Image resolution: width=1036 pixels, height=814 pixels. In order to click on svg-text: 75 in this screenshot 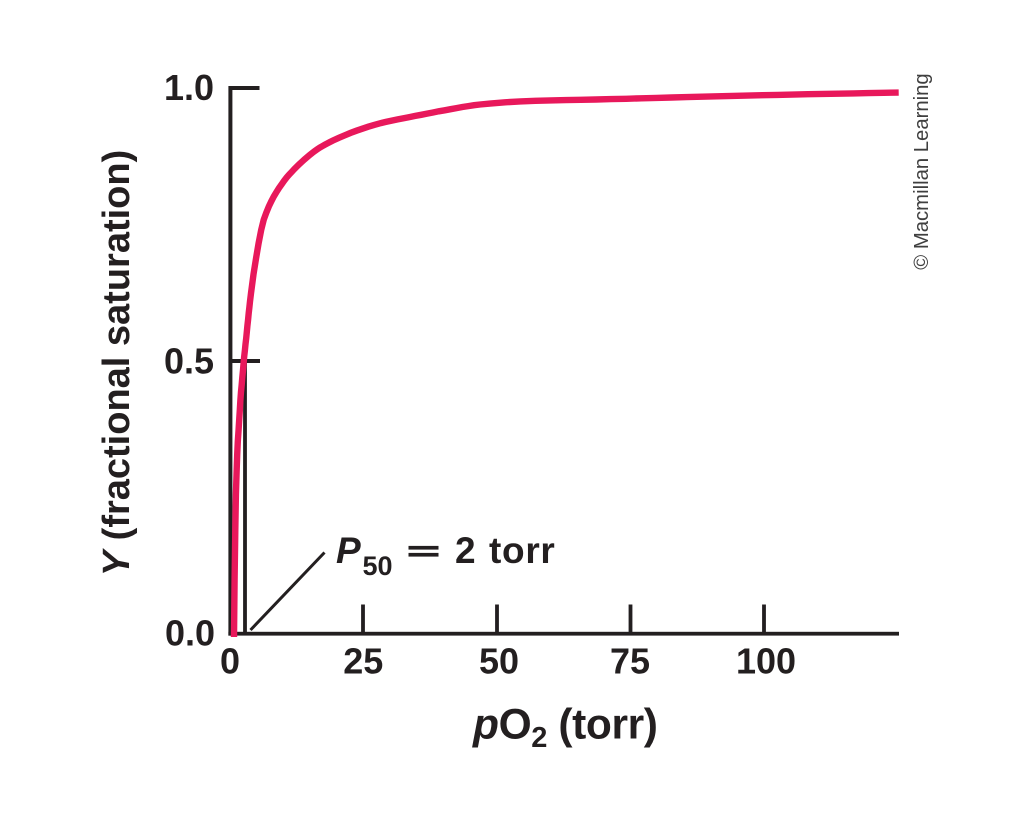, I will do `click(630, 661)`.